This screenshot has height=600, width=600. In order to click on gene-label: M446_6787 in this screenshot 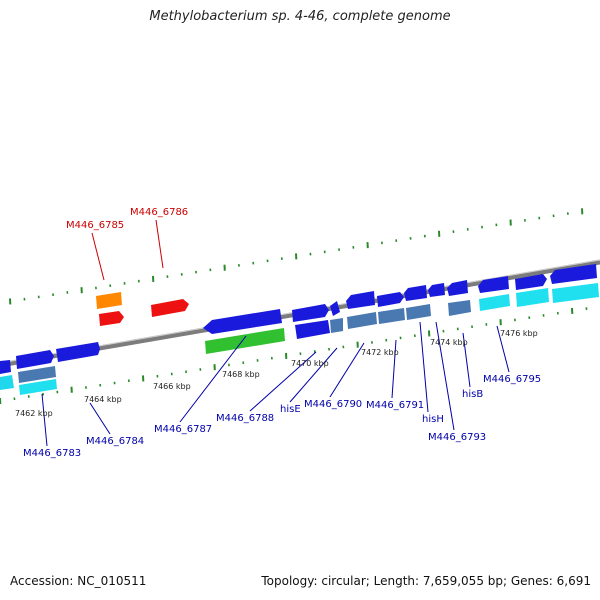, I will do `click(183, 429)`.